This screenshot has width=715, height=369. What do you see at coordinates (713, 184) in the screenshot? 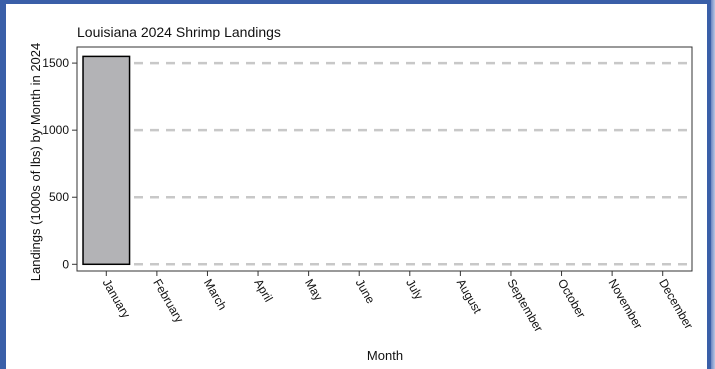
I see `frame-shadow` at bounding box center [713, 184].